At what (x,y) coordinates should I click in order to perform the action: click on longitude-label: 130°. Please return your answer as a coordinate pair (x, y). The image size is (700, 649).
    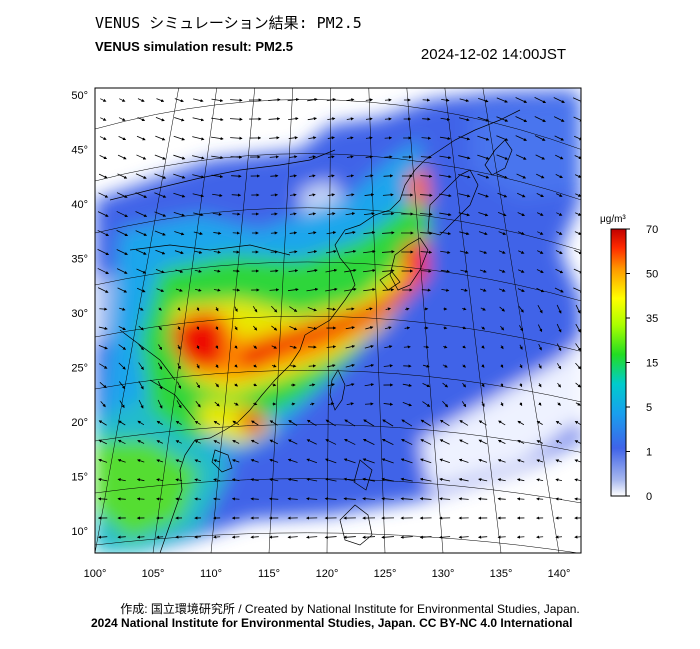
    Looking at the image, I should click on (443, 574).